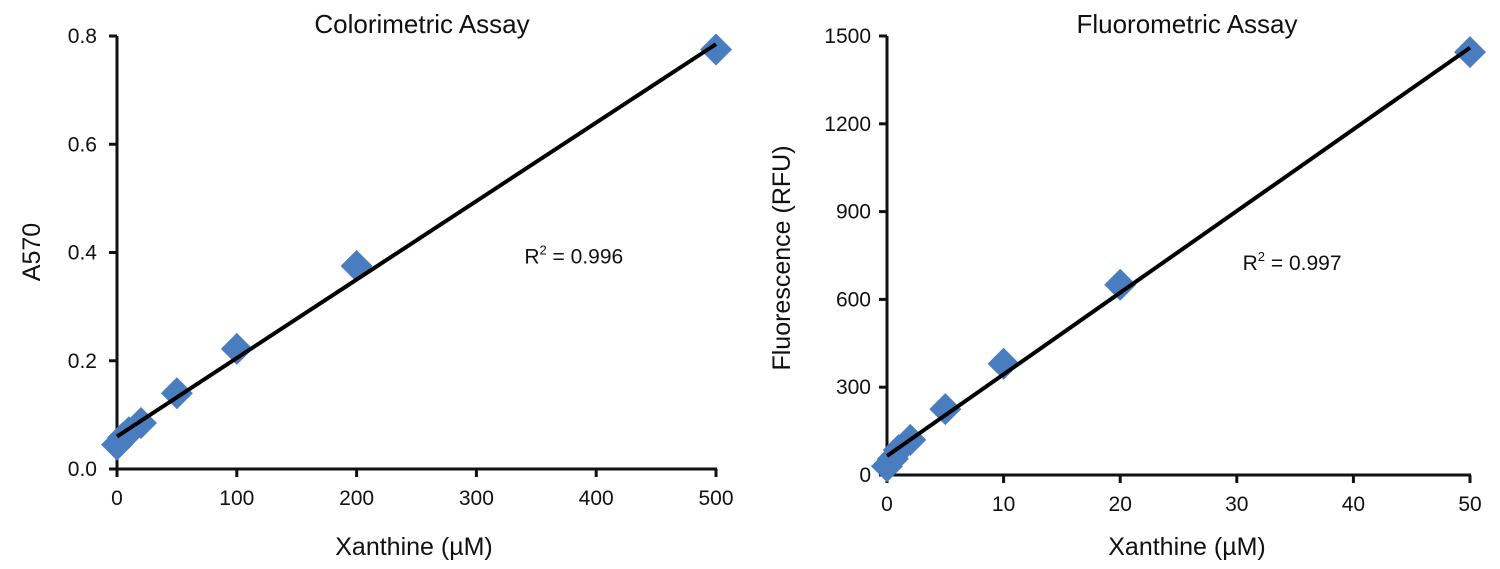 The width and height of the screenshot is (1500, 569). What do you see at coordinates (715, 498) in the screenshot?
I see `x-tick-label: 500` at bounding box center [715, 498].